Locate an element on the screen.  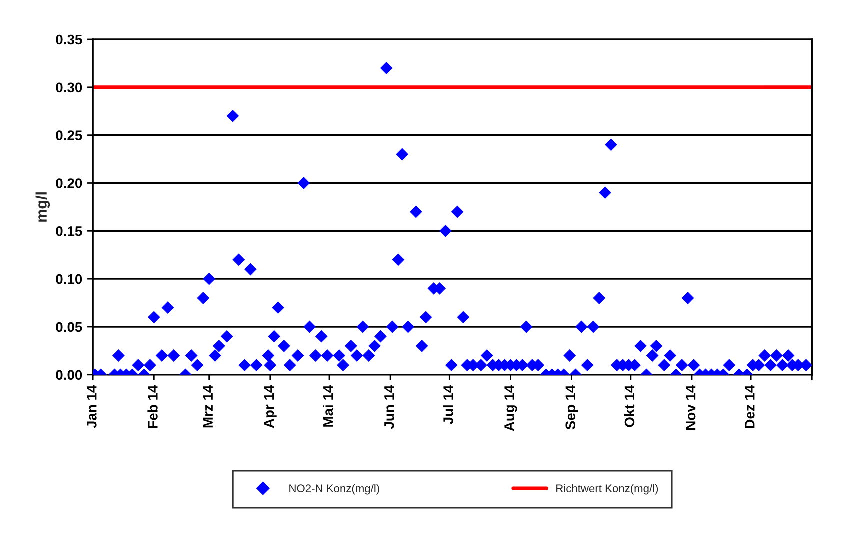
y-tick-label: 0.35 is located at coordinates (69, 39).